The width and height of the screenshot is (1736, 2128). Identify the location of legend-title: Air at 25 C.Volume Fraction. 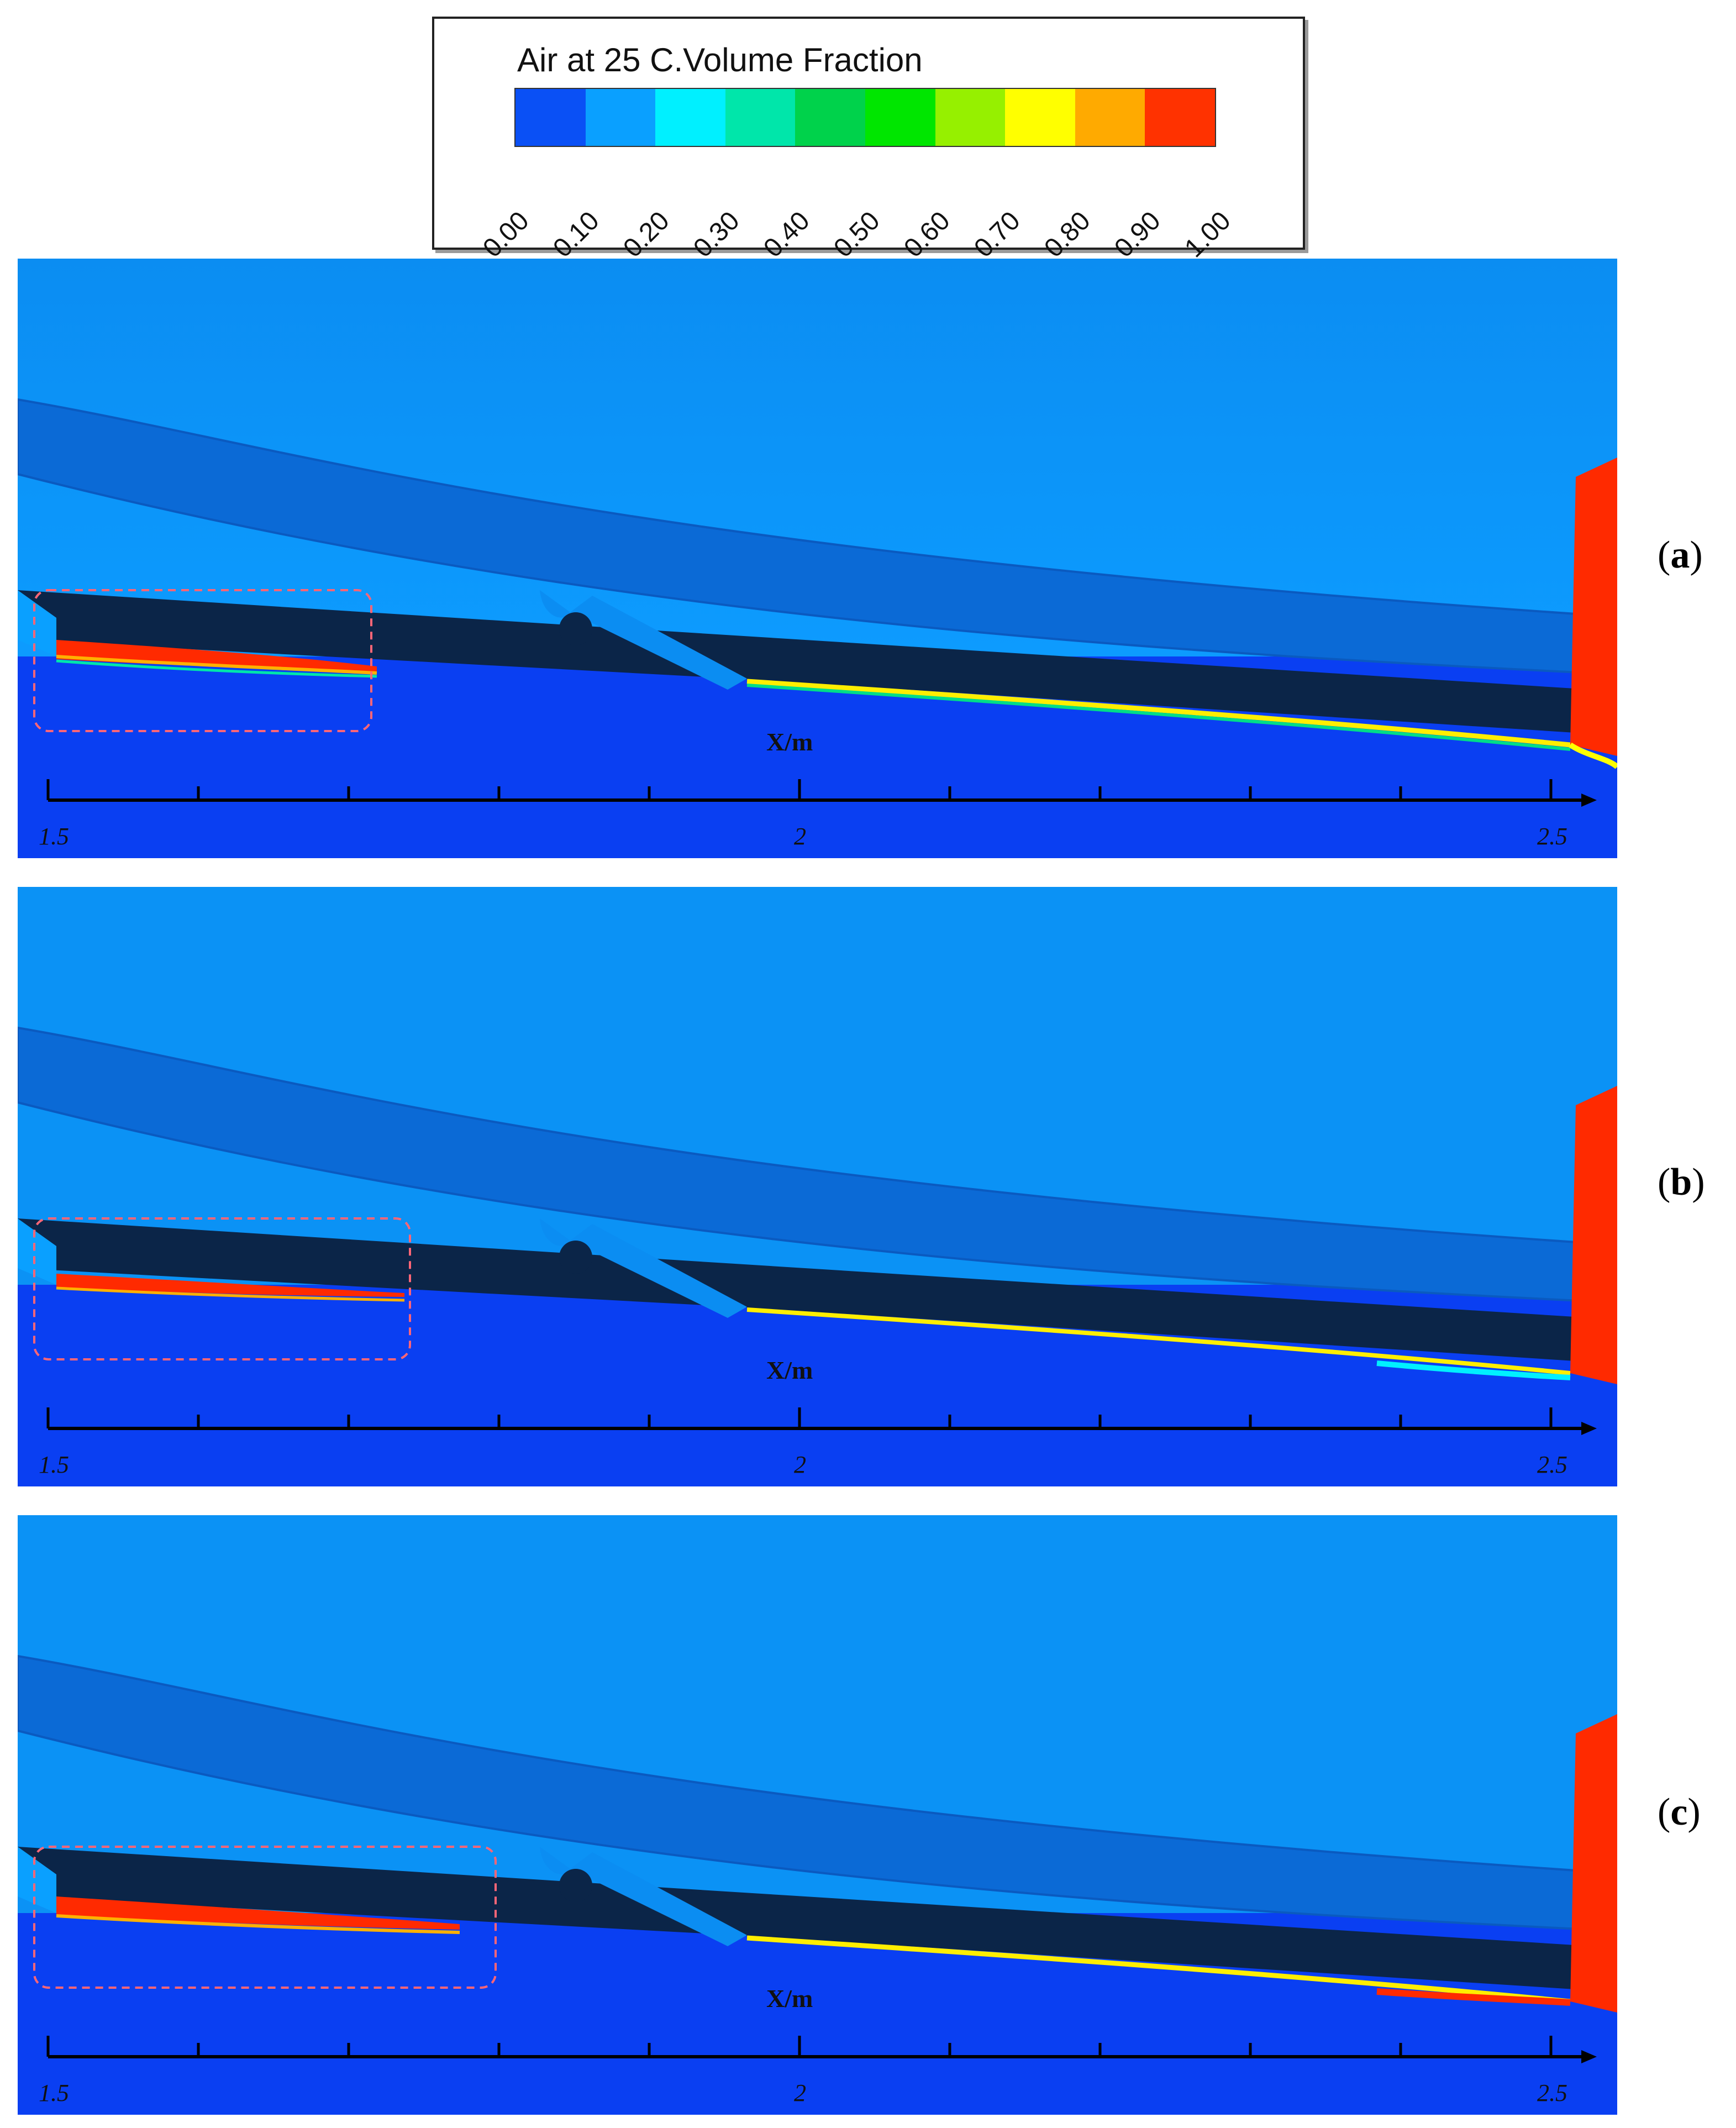
(720, 59).